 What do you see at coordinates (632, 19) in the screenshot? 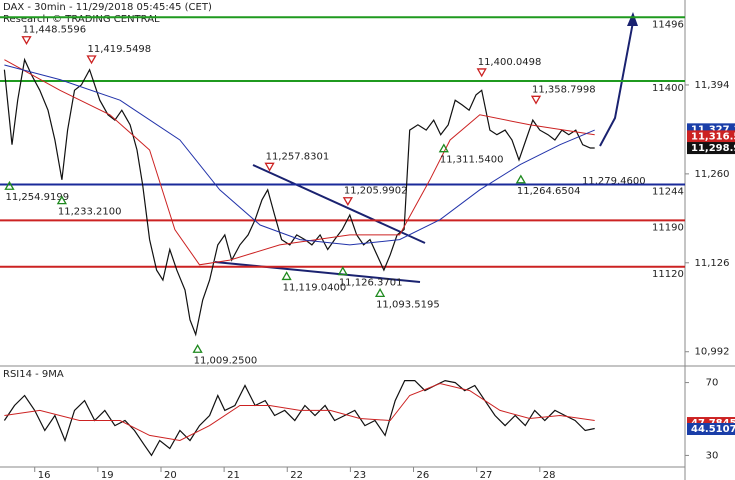
I see `arrow-head` at bounding box center [632, 19].